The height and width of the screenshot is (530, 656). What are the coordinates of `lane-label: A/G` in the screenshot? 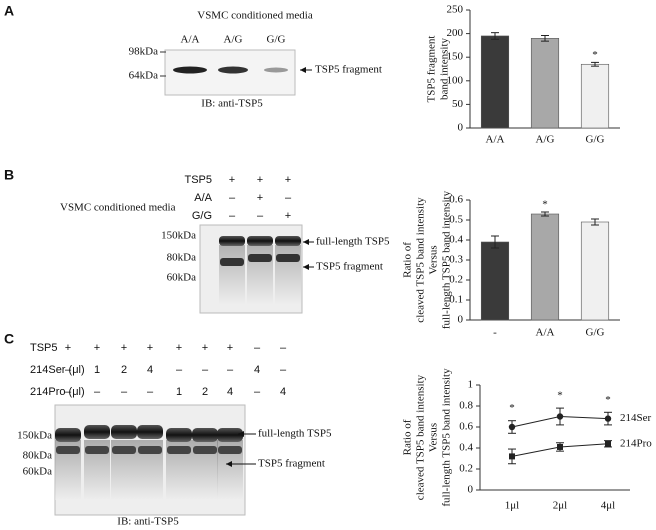 It's located at (233, 40).